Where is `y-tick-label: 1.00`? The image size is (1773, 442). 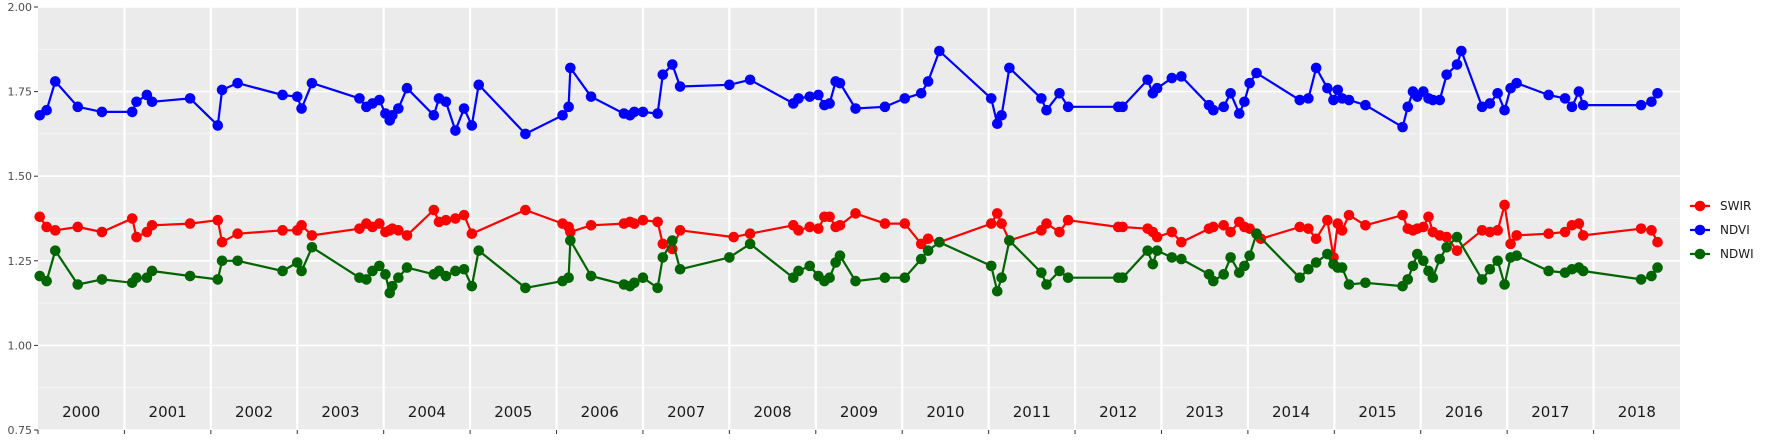 y-tick-label: 1.00 is located at coordinates (20, 345).